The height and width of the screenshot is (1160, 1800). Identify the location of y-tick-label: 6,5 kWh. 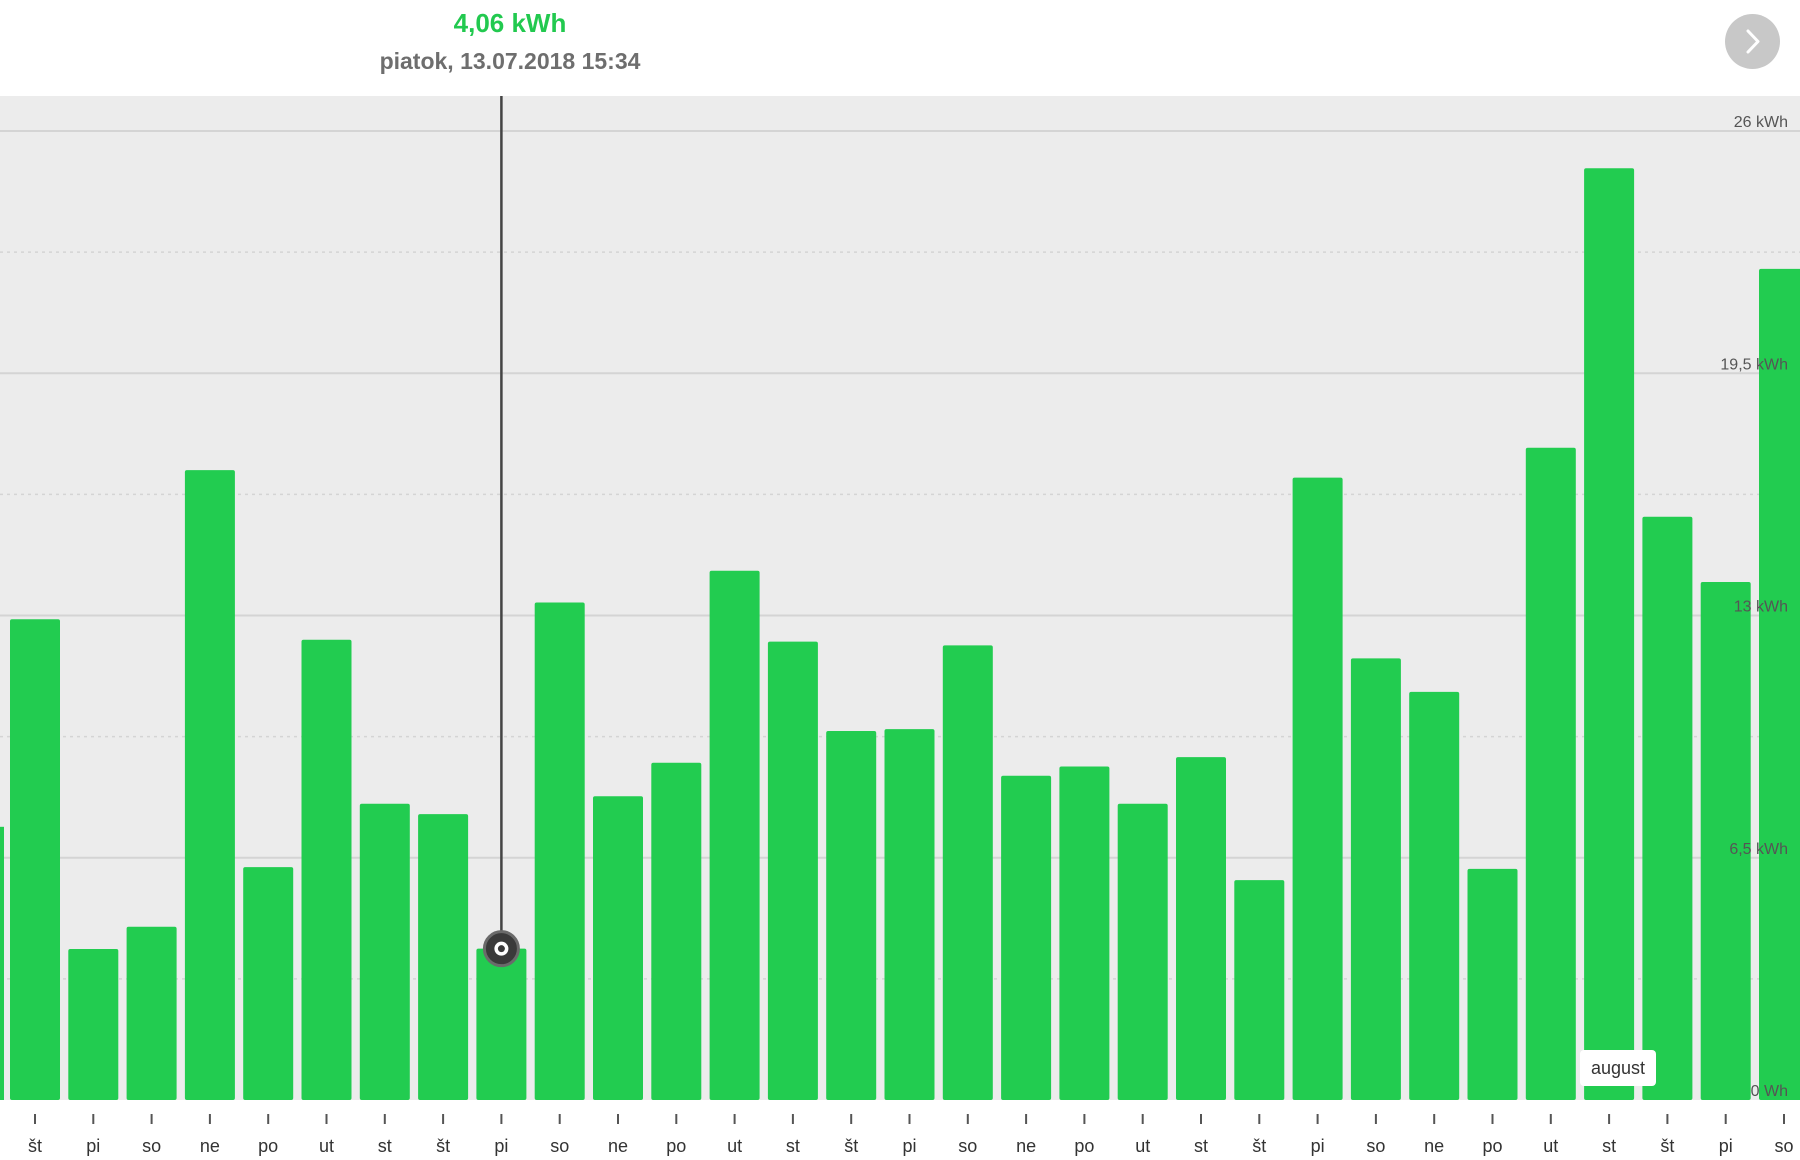
(1758, 849).